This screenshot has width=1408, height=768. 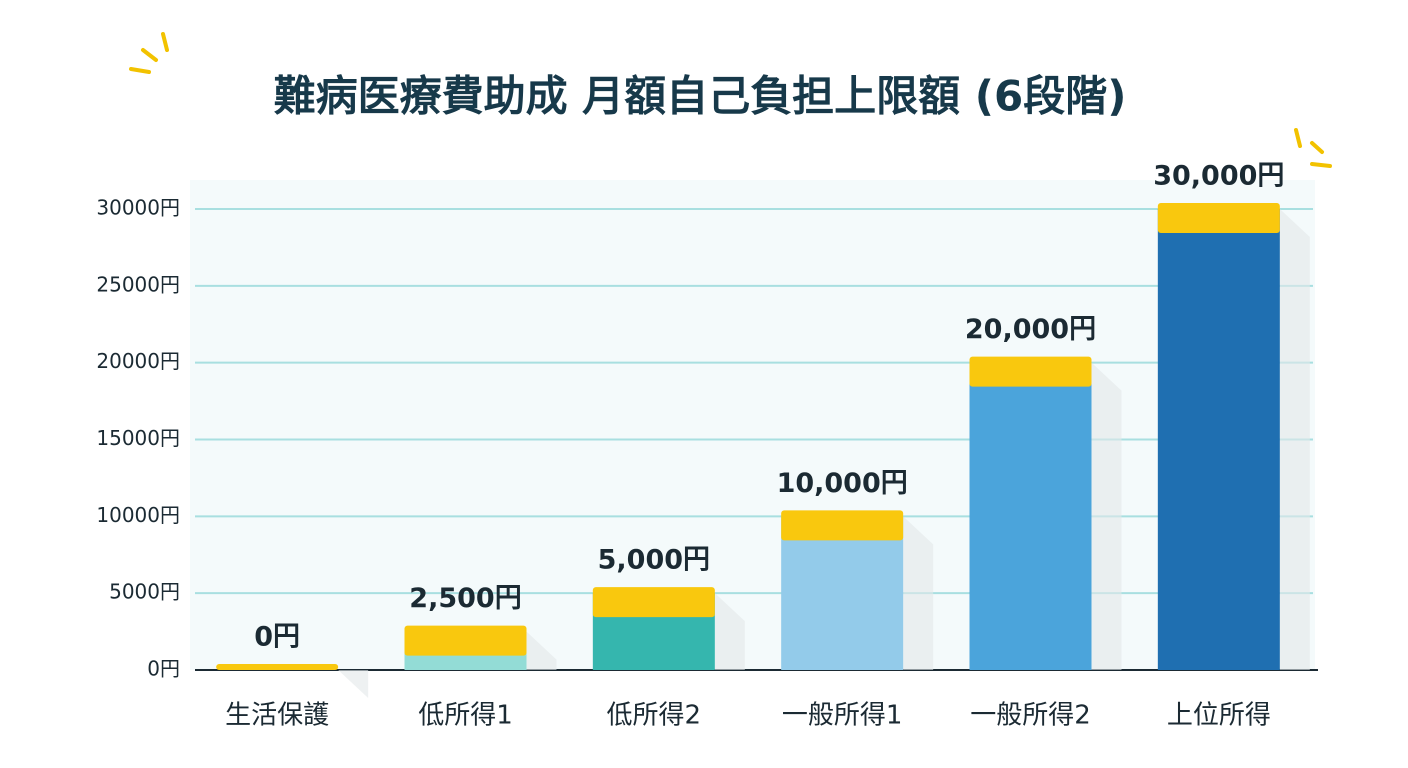 I want to click on y-tick-label: 5000円, so click(x=144, y=592).